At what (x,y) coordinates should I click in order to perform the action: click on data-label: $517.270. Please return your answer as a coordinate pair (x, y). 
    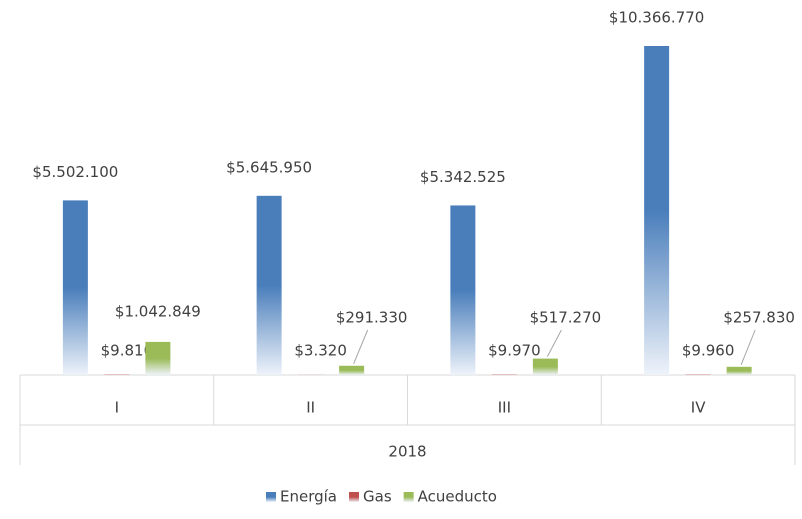
    Looking at the image, I should click on (566, 318).